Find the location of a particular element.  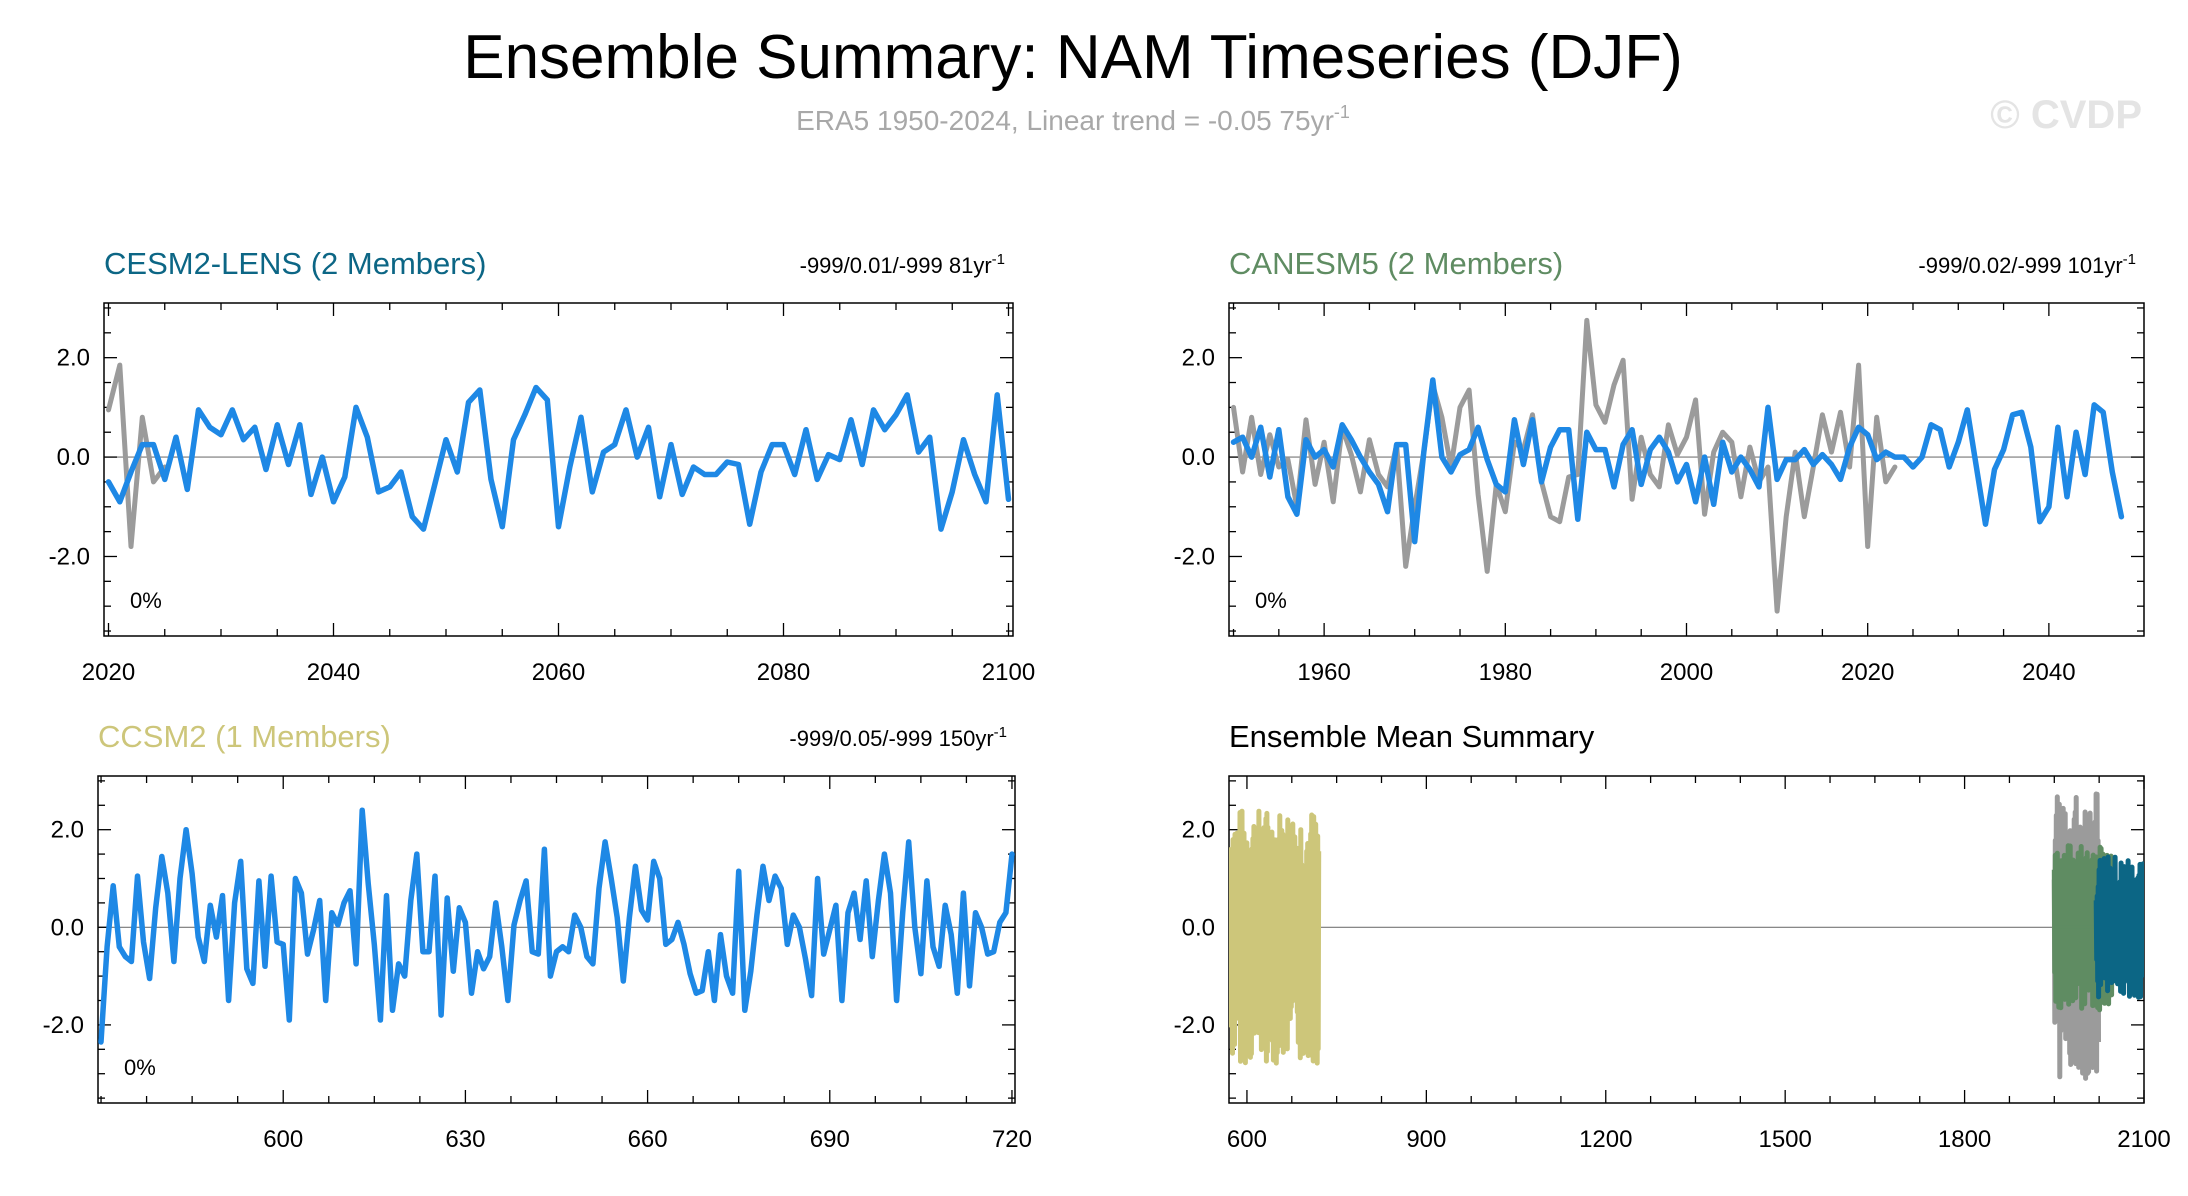

x-tick-label: 2080 is located at coordinates (783, 672).